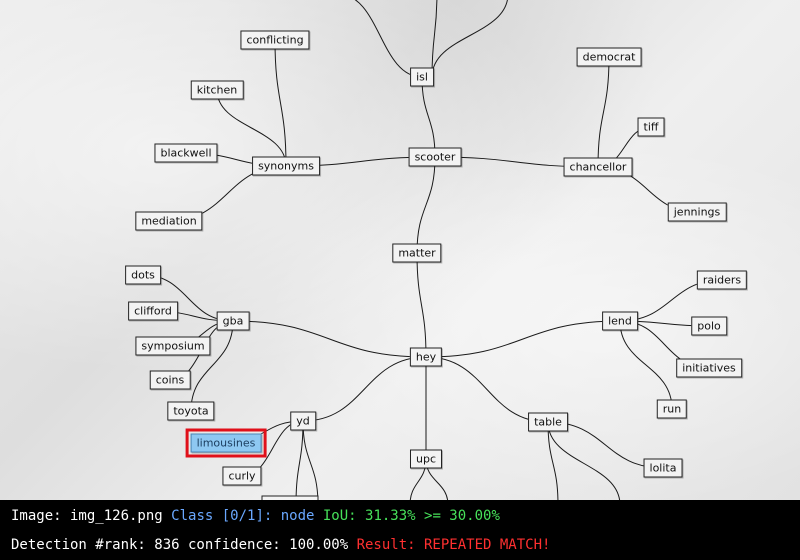 This screenshot has height=560, width=800. What do you see at coordinates (226, 443) in the screenshot?
I see `node-limousines: limousines` at bounding box center [226, 443].